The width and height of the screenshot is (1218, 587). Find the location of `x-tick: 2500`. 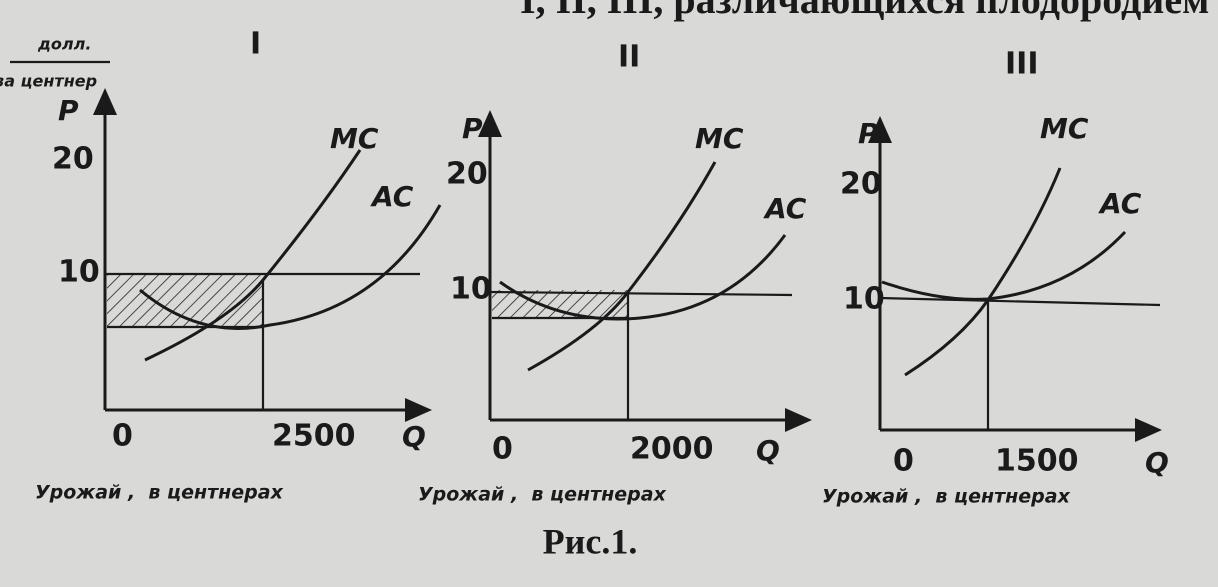

x-tick: 2500 is located at coordinates (314, 436).